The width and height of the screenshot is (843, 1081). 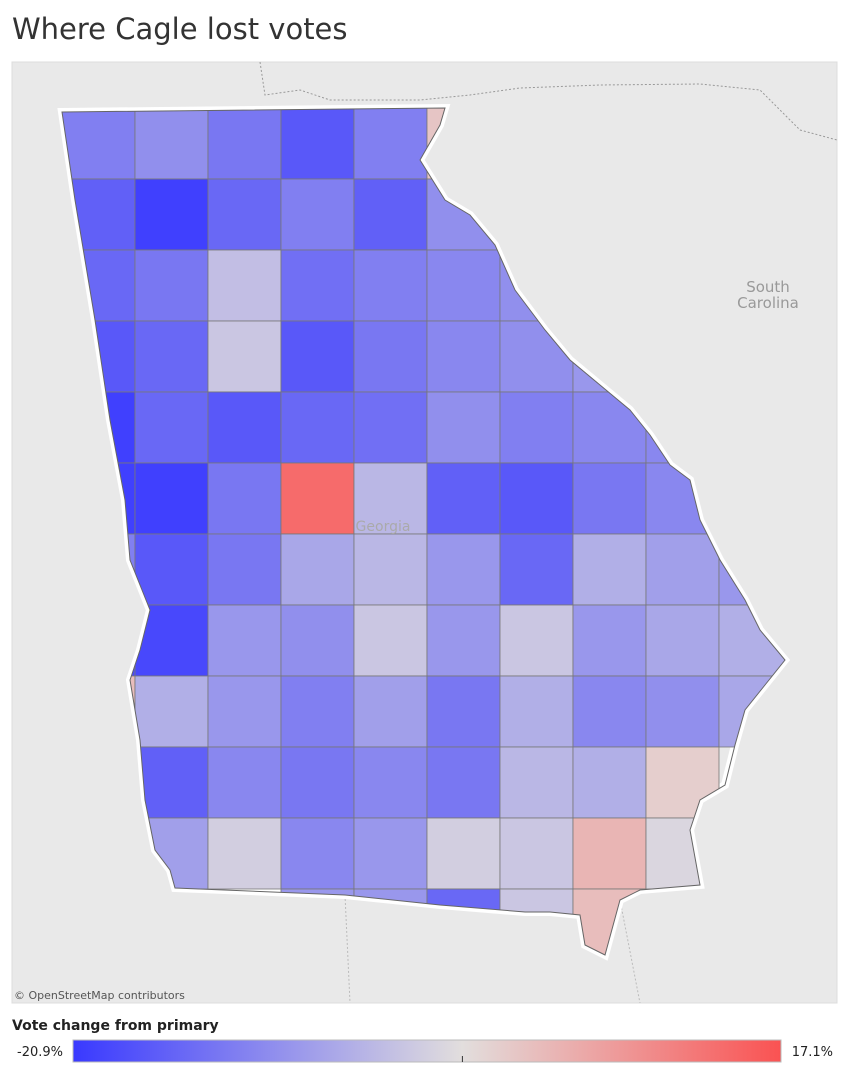 I want to click on map-label: Georgia, so click(x=383, y=527).